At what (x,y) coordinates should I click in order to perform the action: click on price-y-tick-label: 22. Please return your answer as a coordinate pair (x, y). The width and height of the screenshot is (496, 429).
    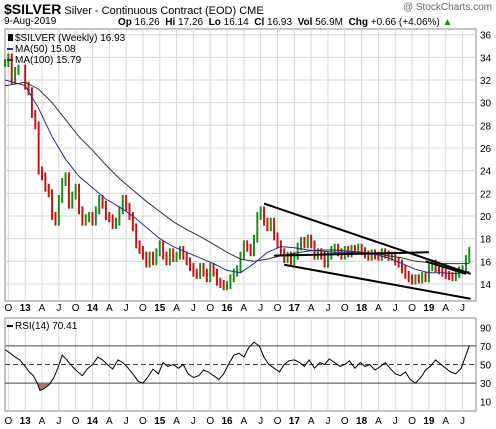
    Looking at the image, I should click on (486, 194).